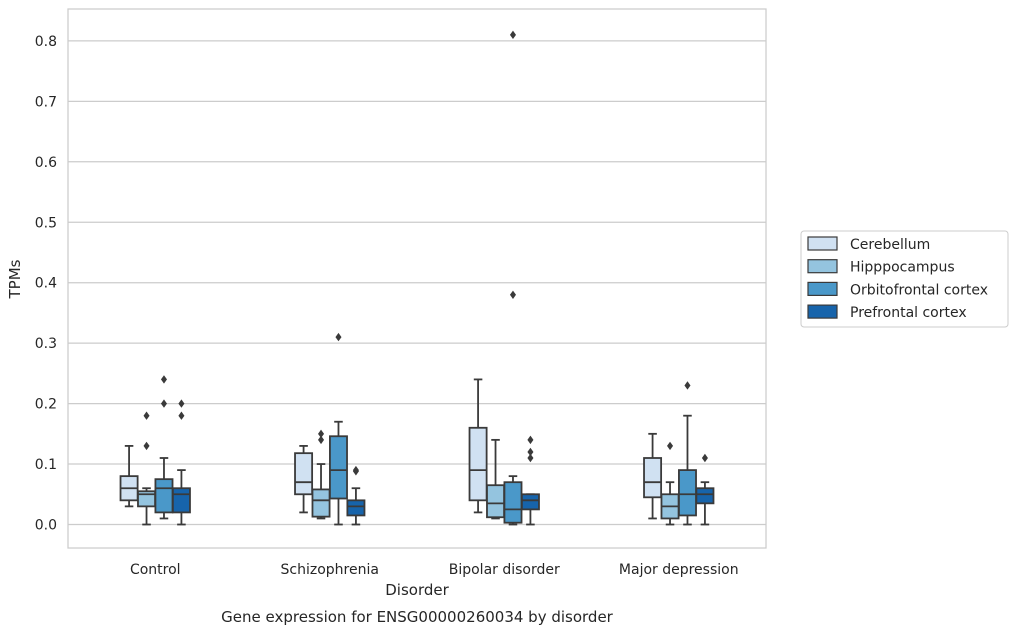  Describe the element at coordinates (417, 590) in the screenshot. I see `x-axis-title: Disorder` at that location.